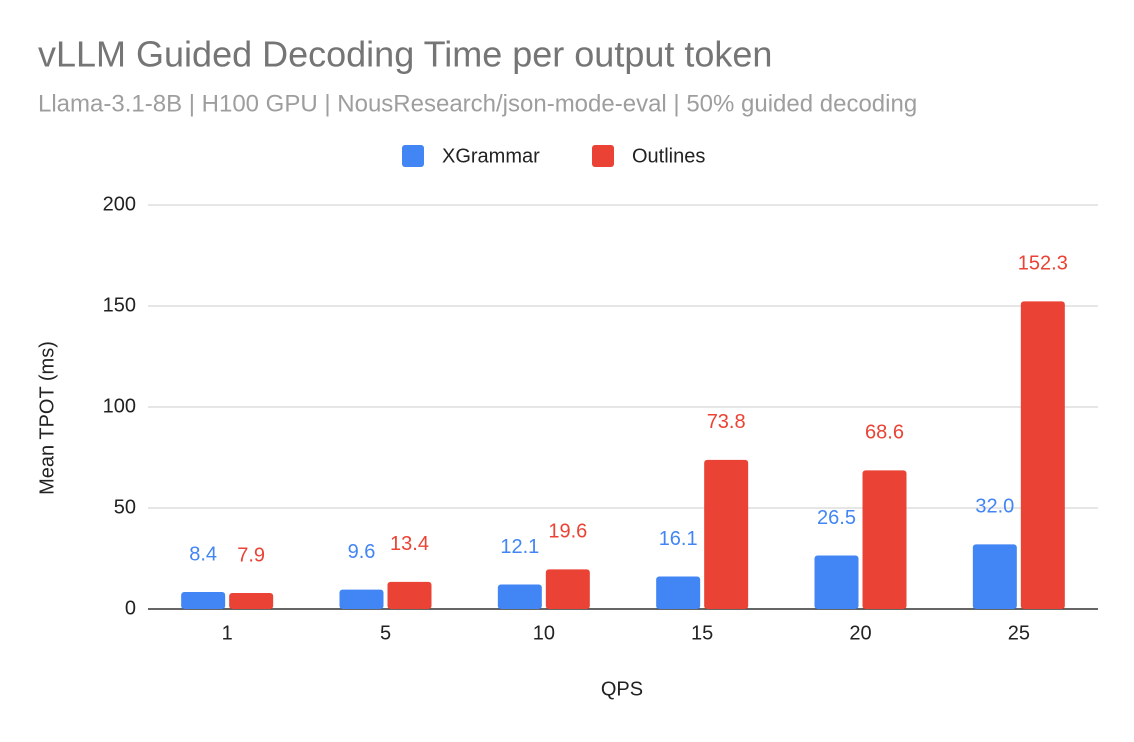 The height and width of the screenshot is (742, 1134). What do you see at coordinates (47, 418) in the screenshot?
I see `y-axis-title: Mean TPOT (ms)` at bounding box center [47, 418].